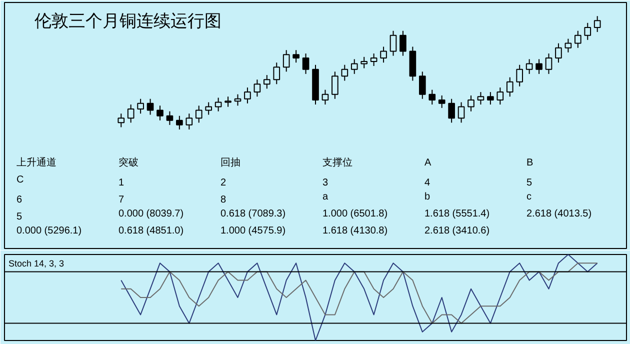 This screenshot has height=344, width=630. What do you see at coordinates (457, 214) in the screenshot?
I see `text: 1.618 (5551.4)` at bounding box center [457, 214].